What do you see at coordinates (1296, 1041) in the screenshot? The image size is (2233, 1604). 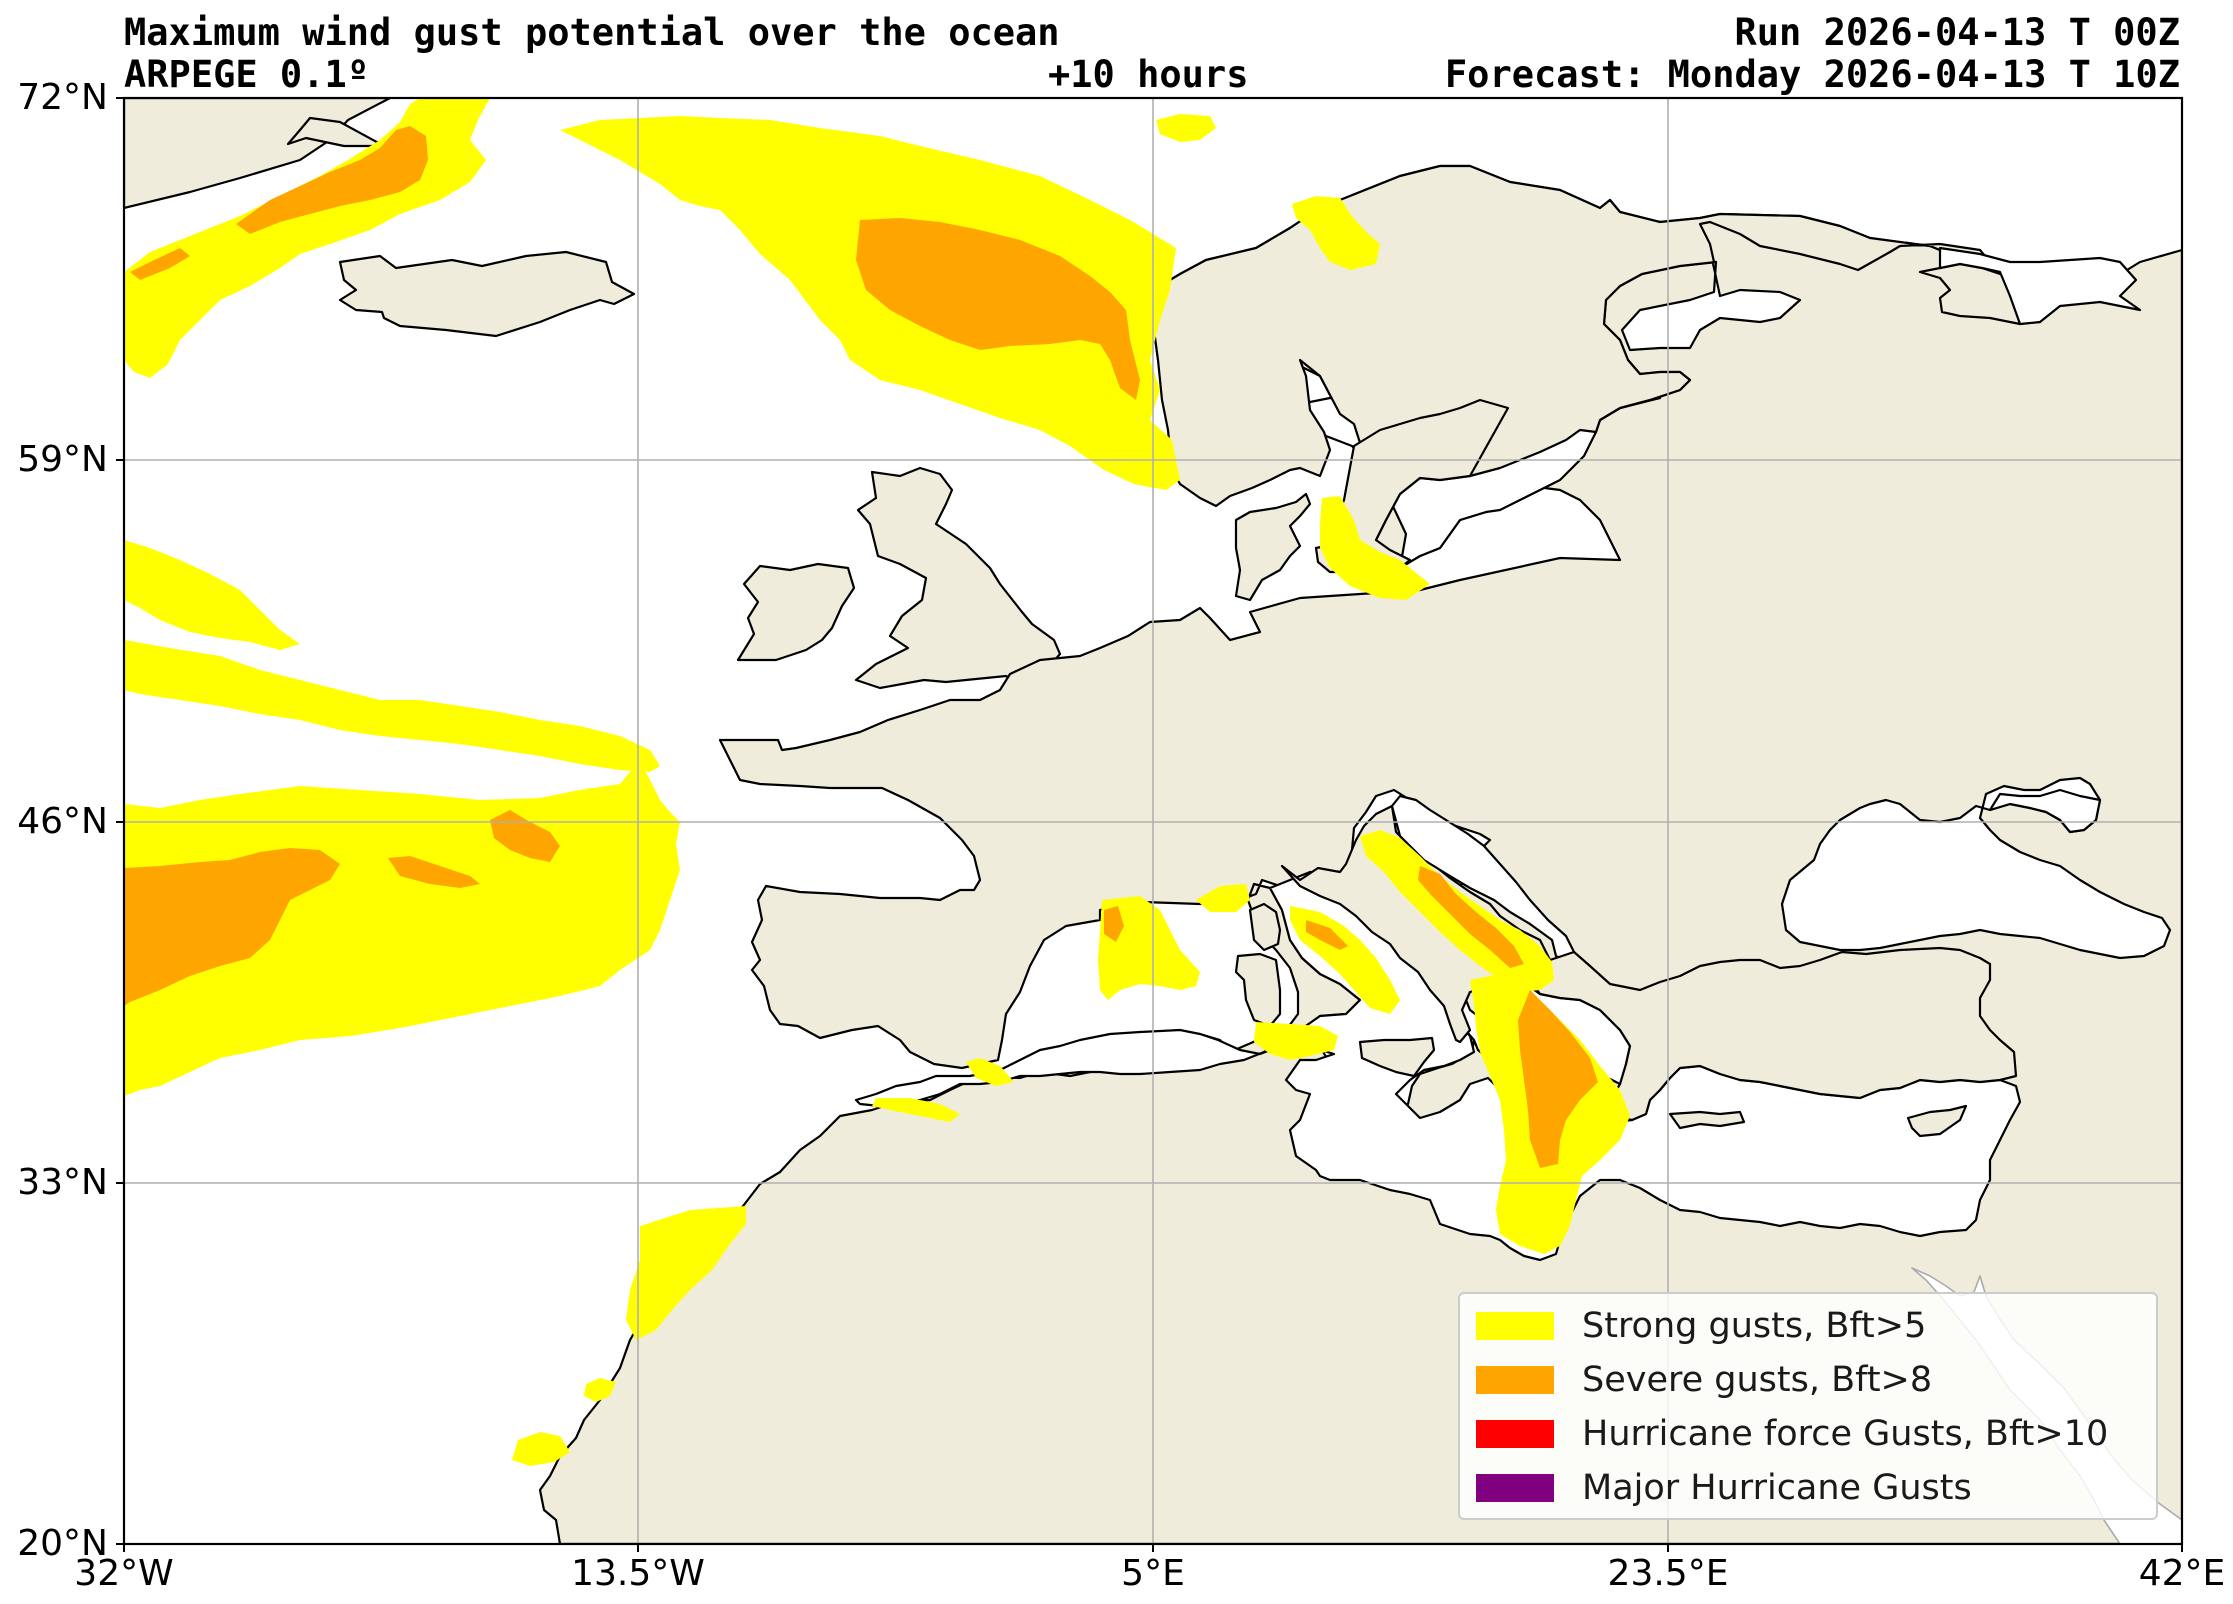 I see `strong-gust-south-sardinia` at bounding box center [1296, 1041].